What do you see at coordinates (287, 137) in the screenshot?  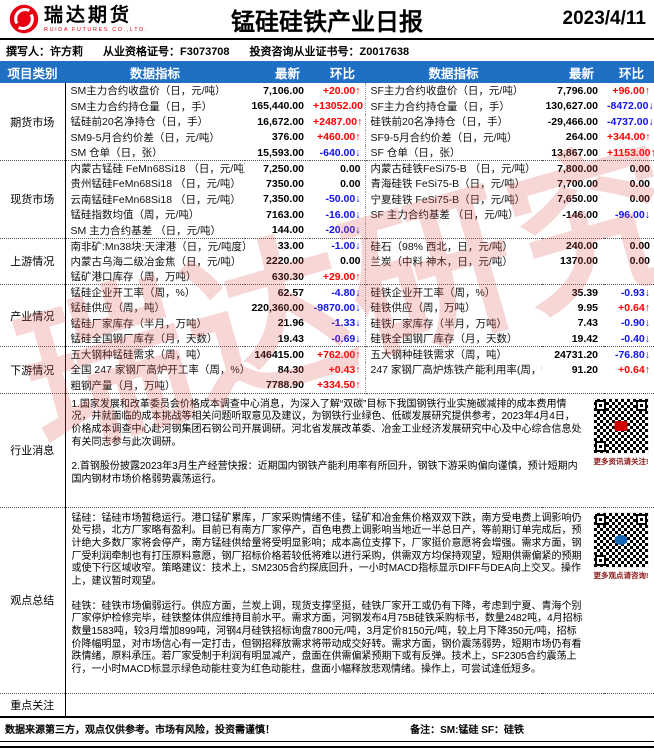 I see `value-cell: 376.00` at bounding box center [287, 137].